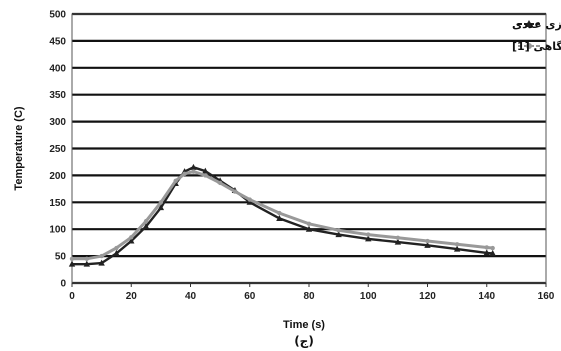 This screenshot has width=561, height=351. What do you see at coordinates (529, 23) in the screenshot?
I see `legend-triangle-marker` at bounding box center [529, 23].